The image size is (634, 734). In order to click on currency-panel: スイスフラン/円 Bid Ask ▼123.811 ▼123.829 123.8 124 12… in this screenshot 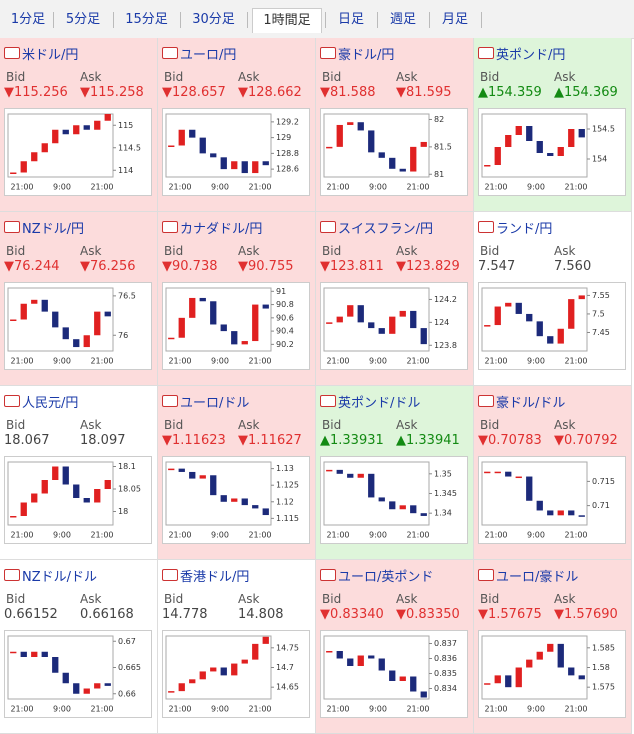, I will do `click(395, 299)`.